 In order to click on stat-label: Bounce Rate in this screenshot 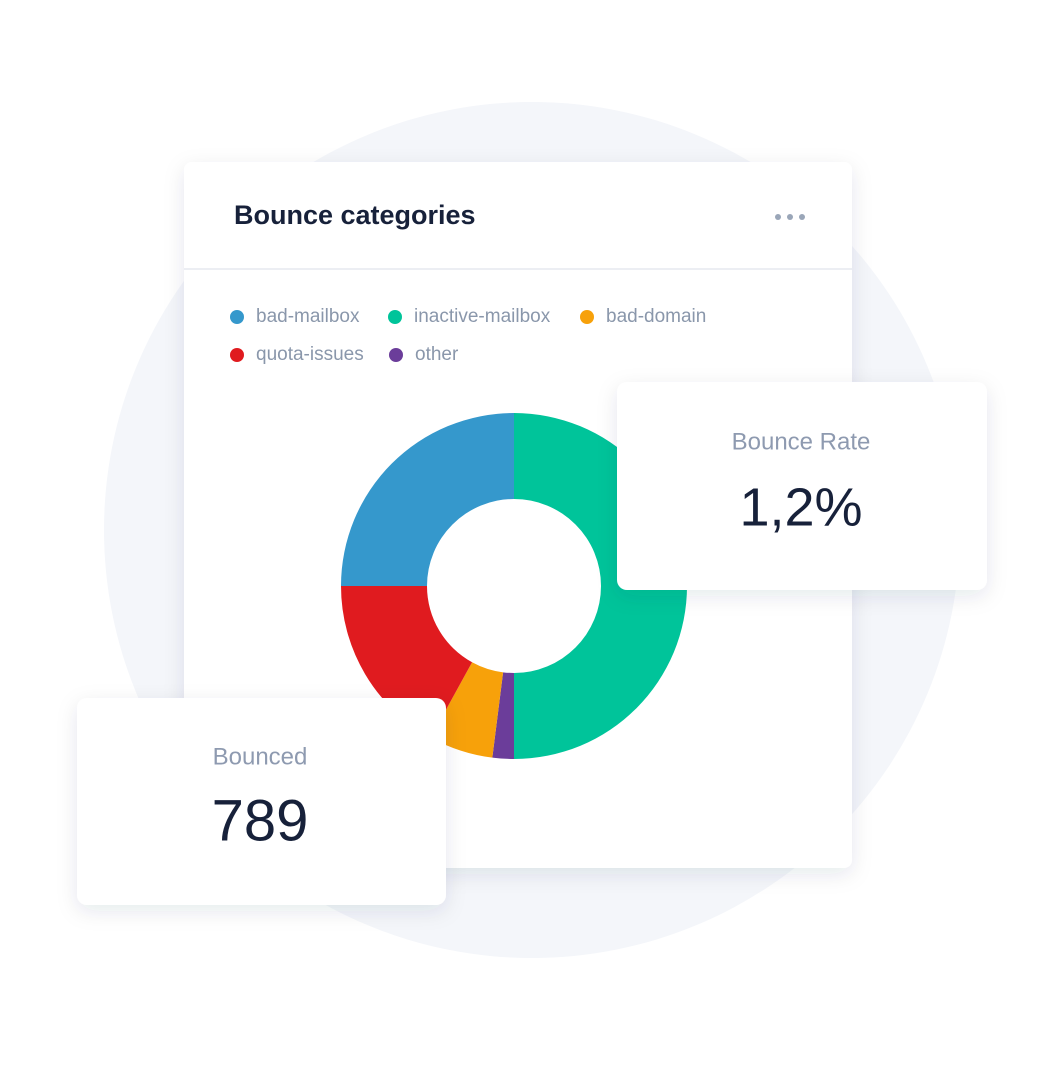, I will do `click(801, 441)`.